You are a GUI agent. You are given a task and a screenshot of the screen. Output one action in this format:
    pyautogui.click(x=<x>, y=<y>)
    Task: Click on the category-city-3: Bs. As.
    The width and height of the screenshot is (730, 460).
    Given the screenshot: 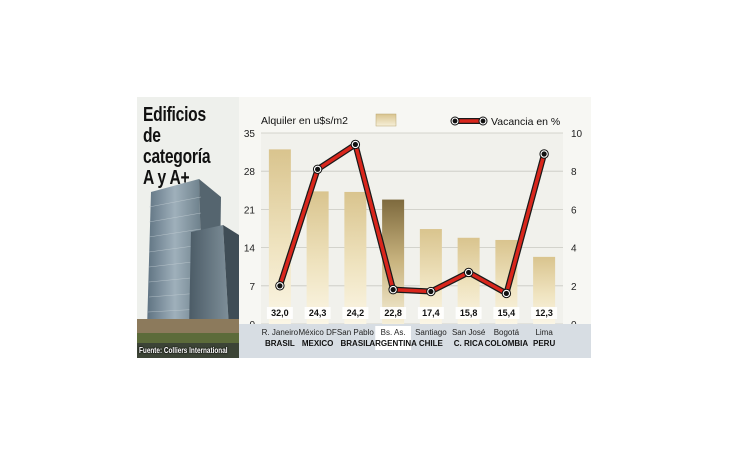 What is the action you would take?
    pyautogui.click(x=393, y=332)
    